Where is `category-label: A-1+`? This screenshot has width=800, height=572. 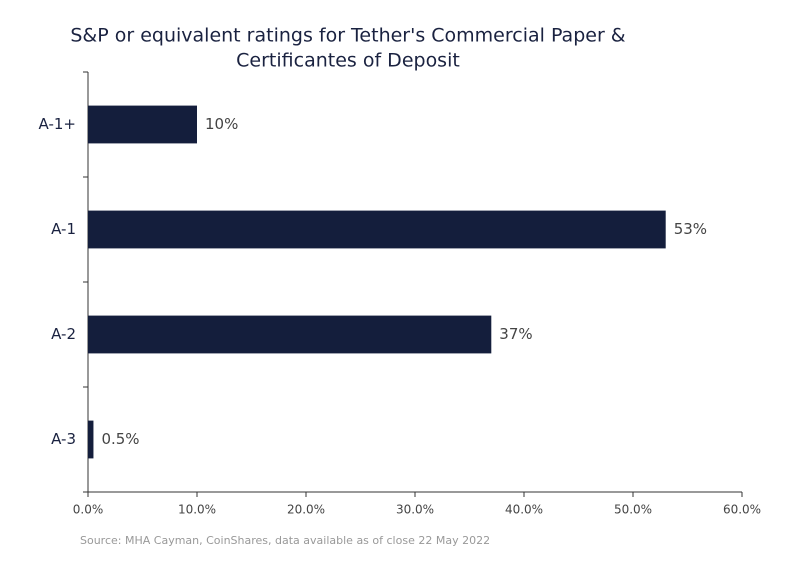 category-label: A-1+ is located at coordinates (57, 124).